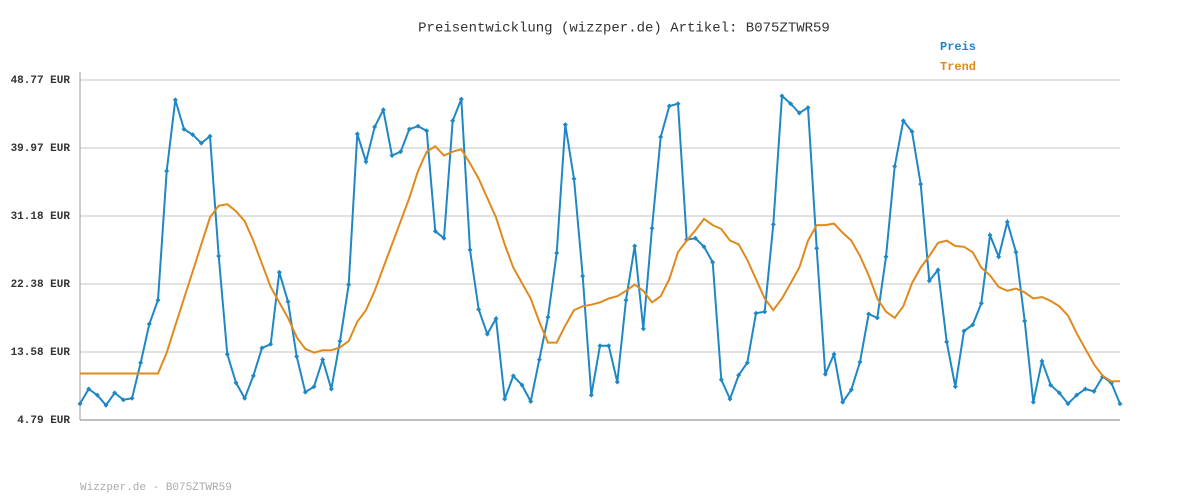 This screenshot has height=500, width=1200. Describe the element at coordinates (41, 285) in the screenshot. I see `y-tick-label: 22.38 EUR` at that location.